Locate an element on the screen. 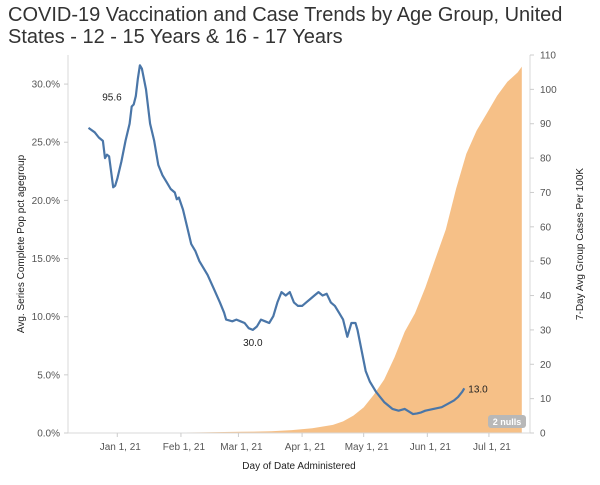  left-axis-label: Avg. Series Complete Pop pct agegroup is located at coordinates (21, 243).